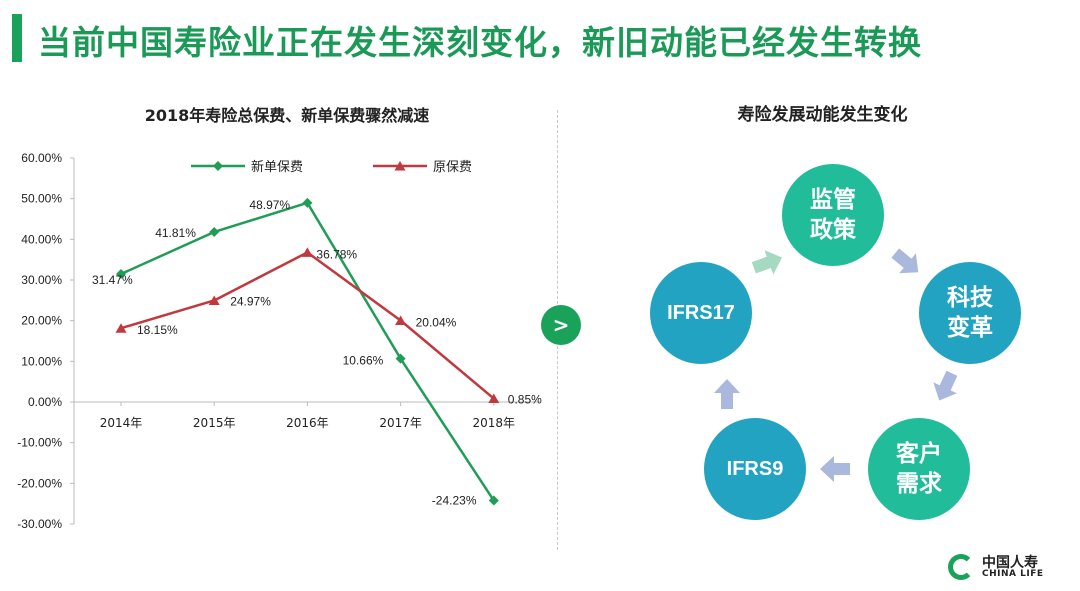  I want to click on arrow-customer-to-ifrs9-icon, so click(835, 469).